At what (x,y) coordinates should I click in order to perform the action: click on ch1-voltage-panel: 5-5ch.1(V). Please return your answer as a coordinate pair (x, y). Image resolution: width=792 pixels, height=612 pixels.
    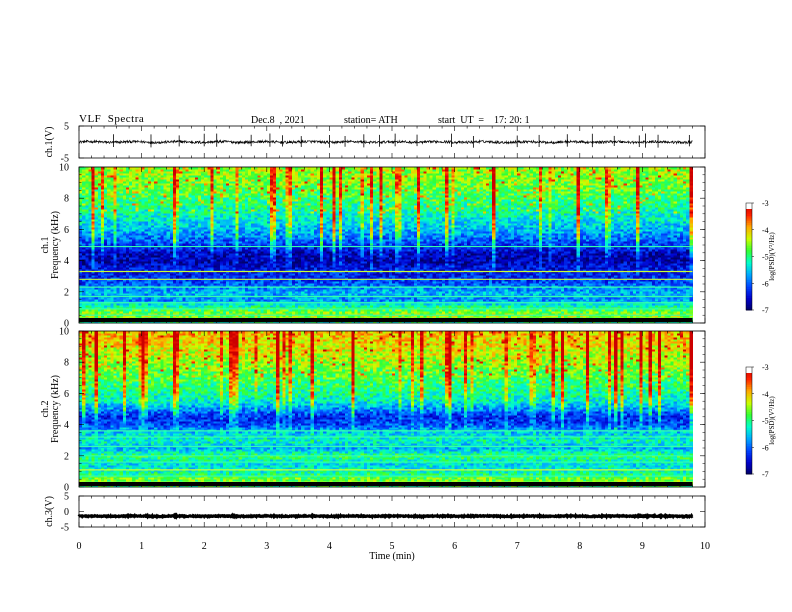
    Looking at the image, I should click on (374, 143).